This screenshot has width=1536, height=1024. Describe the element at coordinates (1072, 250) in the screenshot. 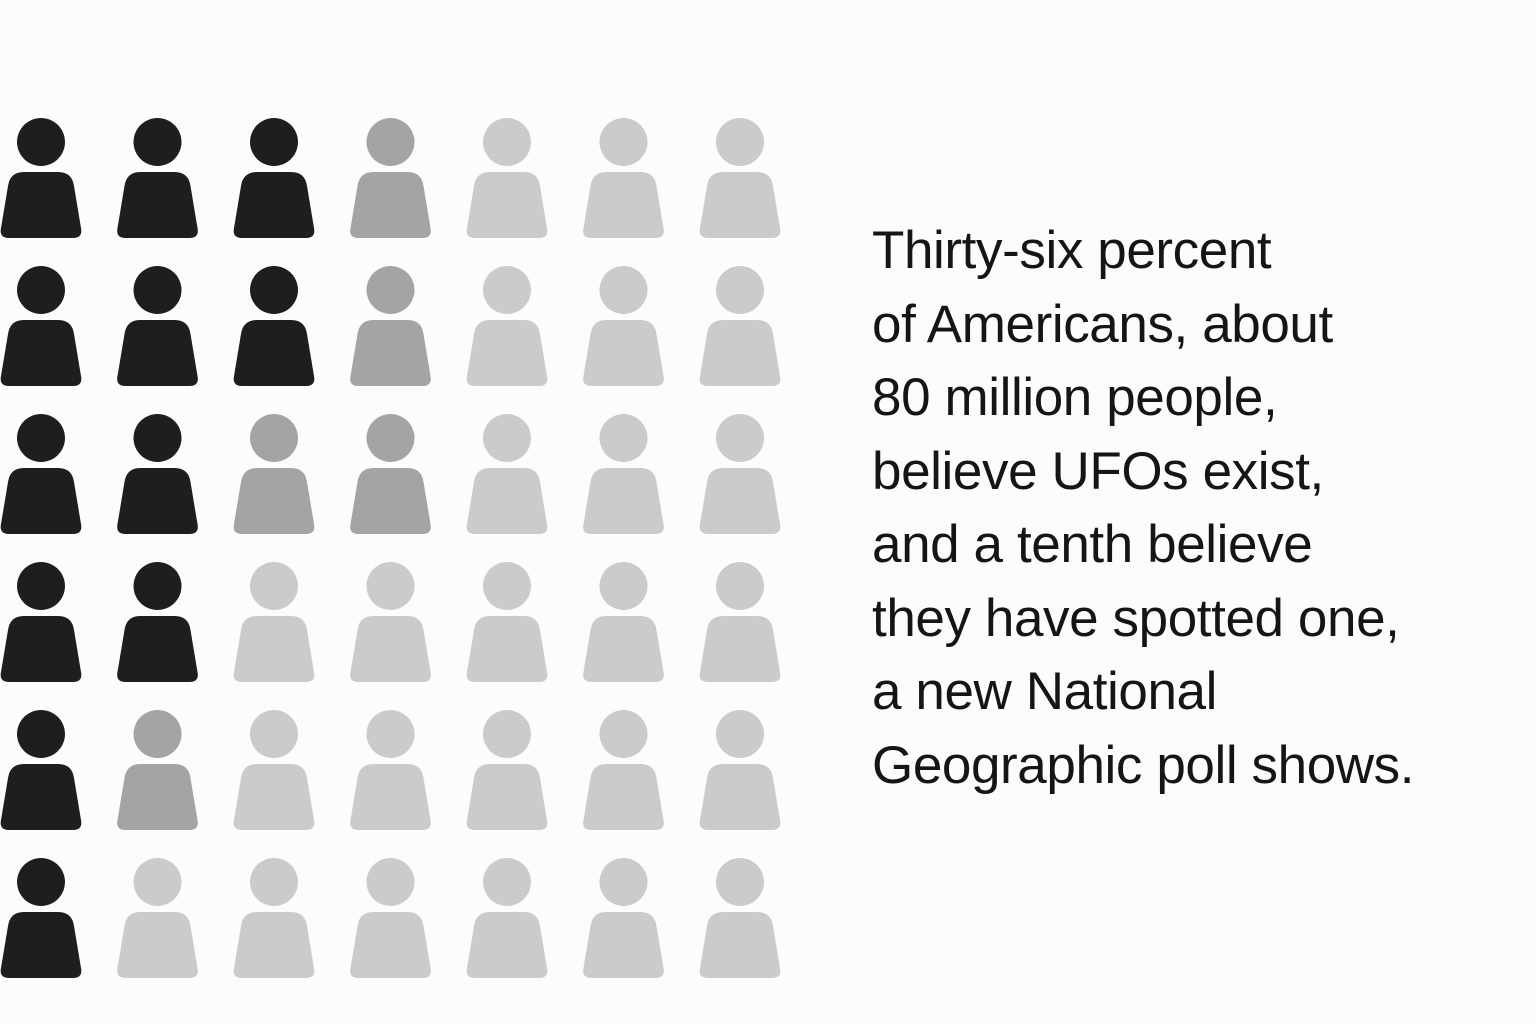

I see `caption-line: Thirty-six percent` at that location.